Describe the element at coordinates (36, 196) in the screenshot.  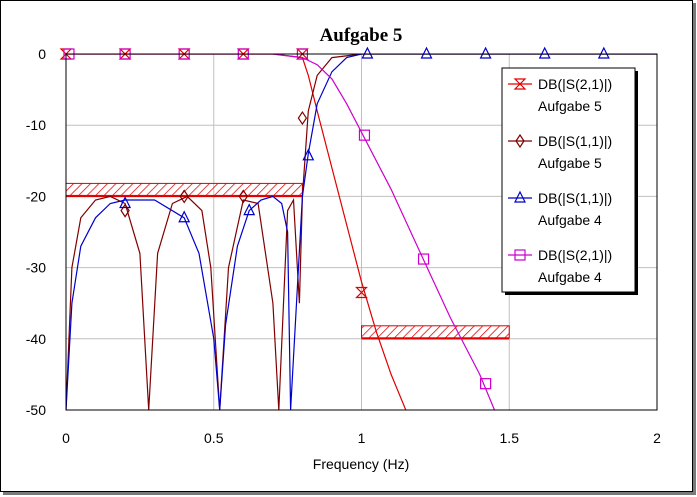
I see `y-tick-label: -20` at that location.